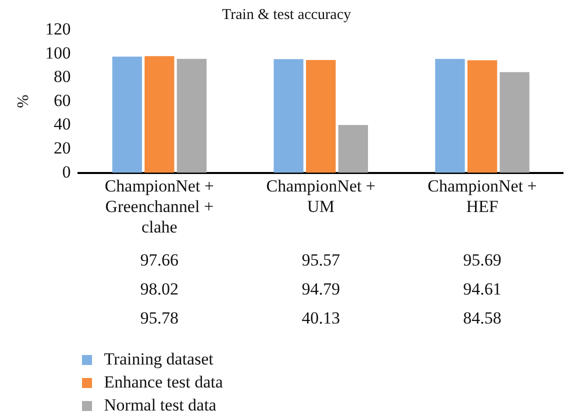  What do you see at coordinates (62, 124) in the screenshot?
I see `y-tick-label: 40` at bounding box center [62, 124].